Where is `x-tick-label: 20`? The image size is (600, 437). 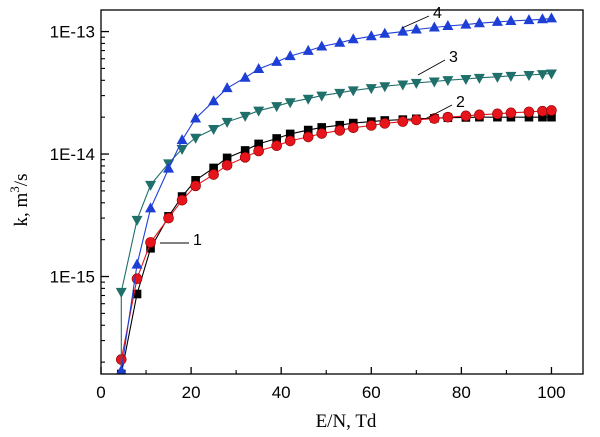 x-tick-label: 20 is located at coordinates (191, 392).